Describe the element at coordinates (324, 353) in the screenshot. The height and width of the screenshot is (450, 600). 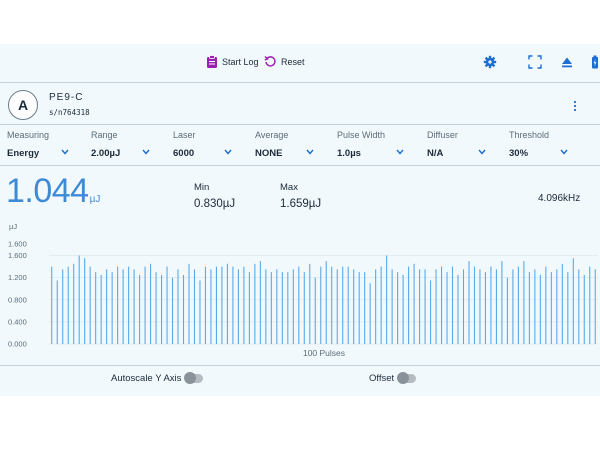
I see `x-axis-label: 100 Pulses` at that location.